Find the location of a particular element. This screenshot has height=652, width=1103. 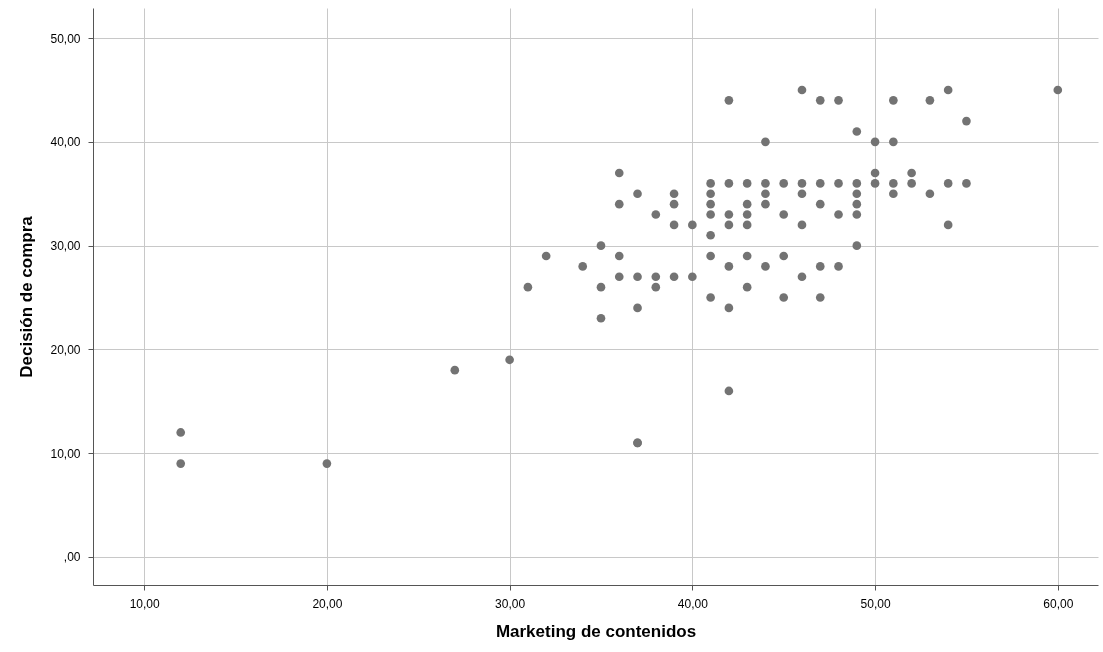

x-tick-label: 40,00 is located at coordinates (693, 603).